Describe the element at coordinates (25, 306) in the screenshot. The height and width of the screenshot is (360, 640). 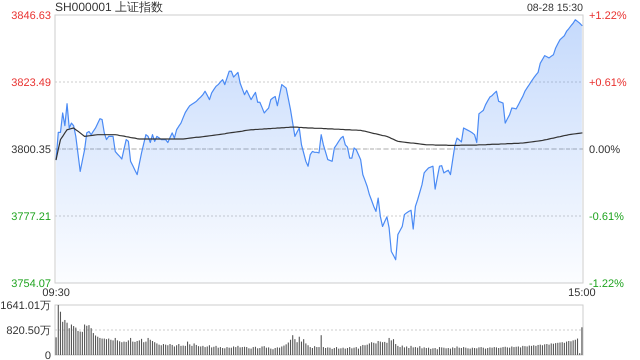
I see `y-tick-label: 1641.01万` at that location.